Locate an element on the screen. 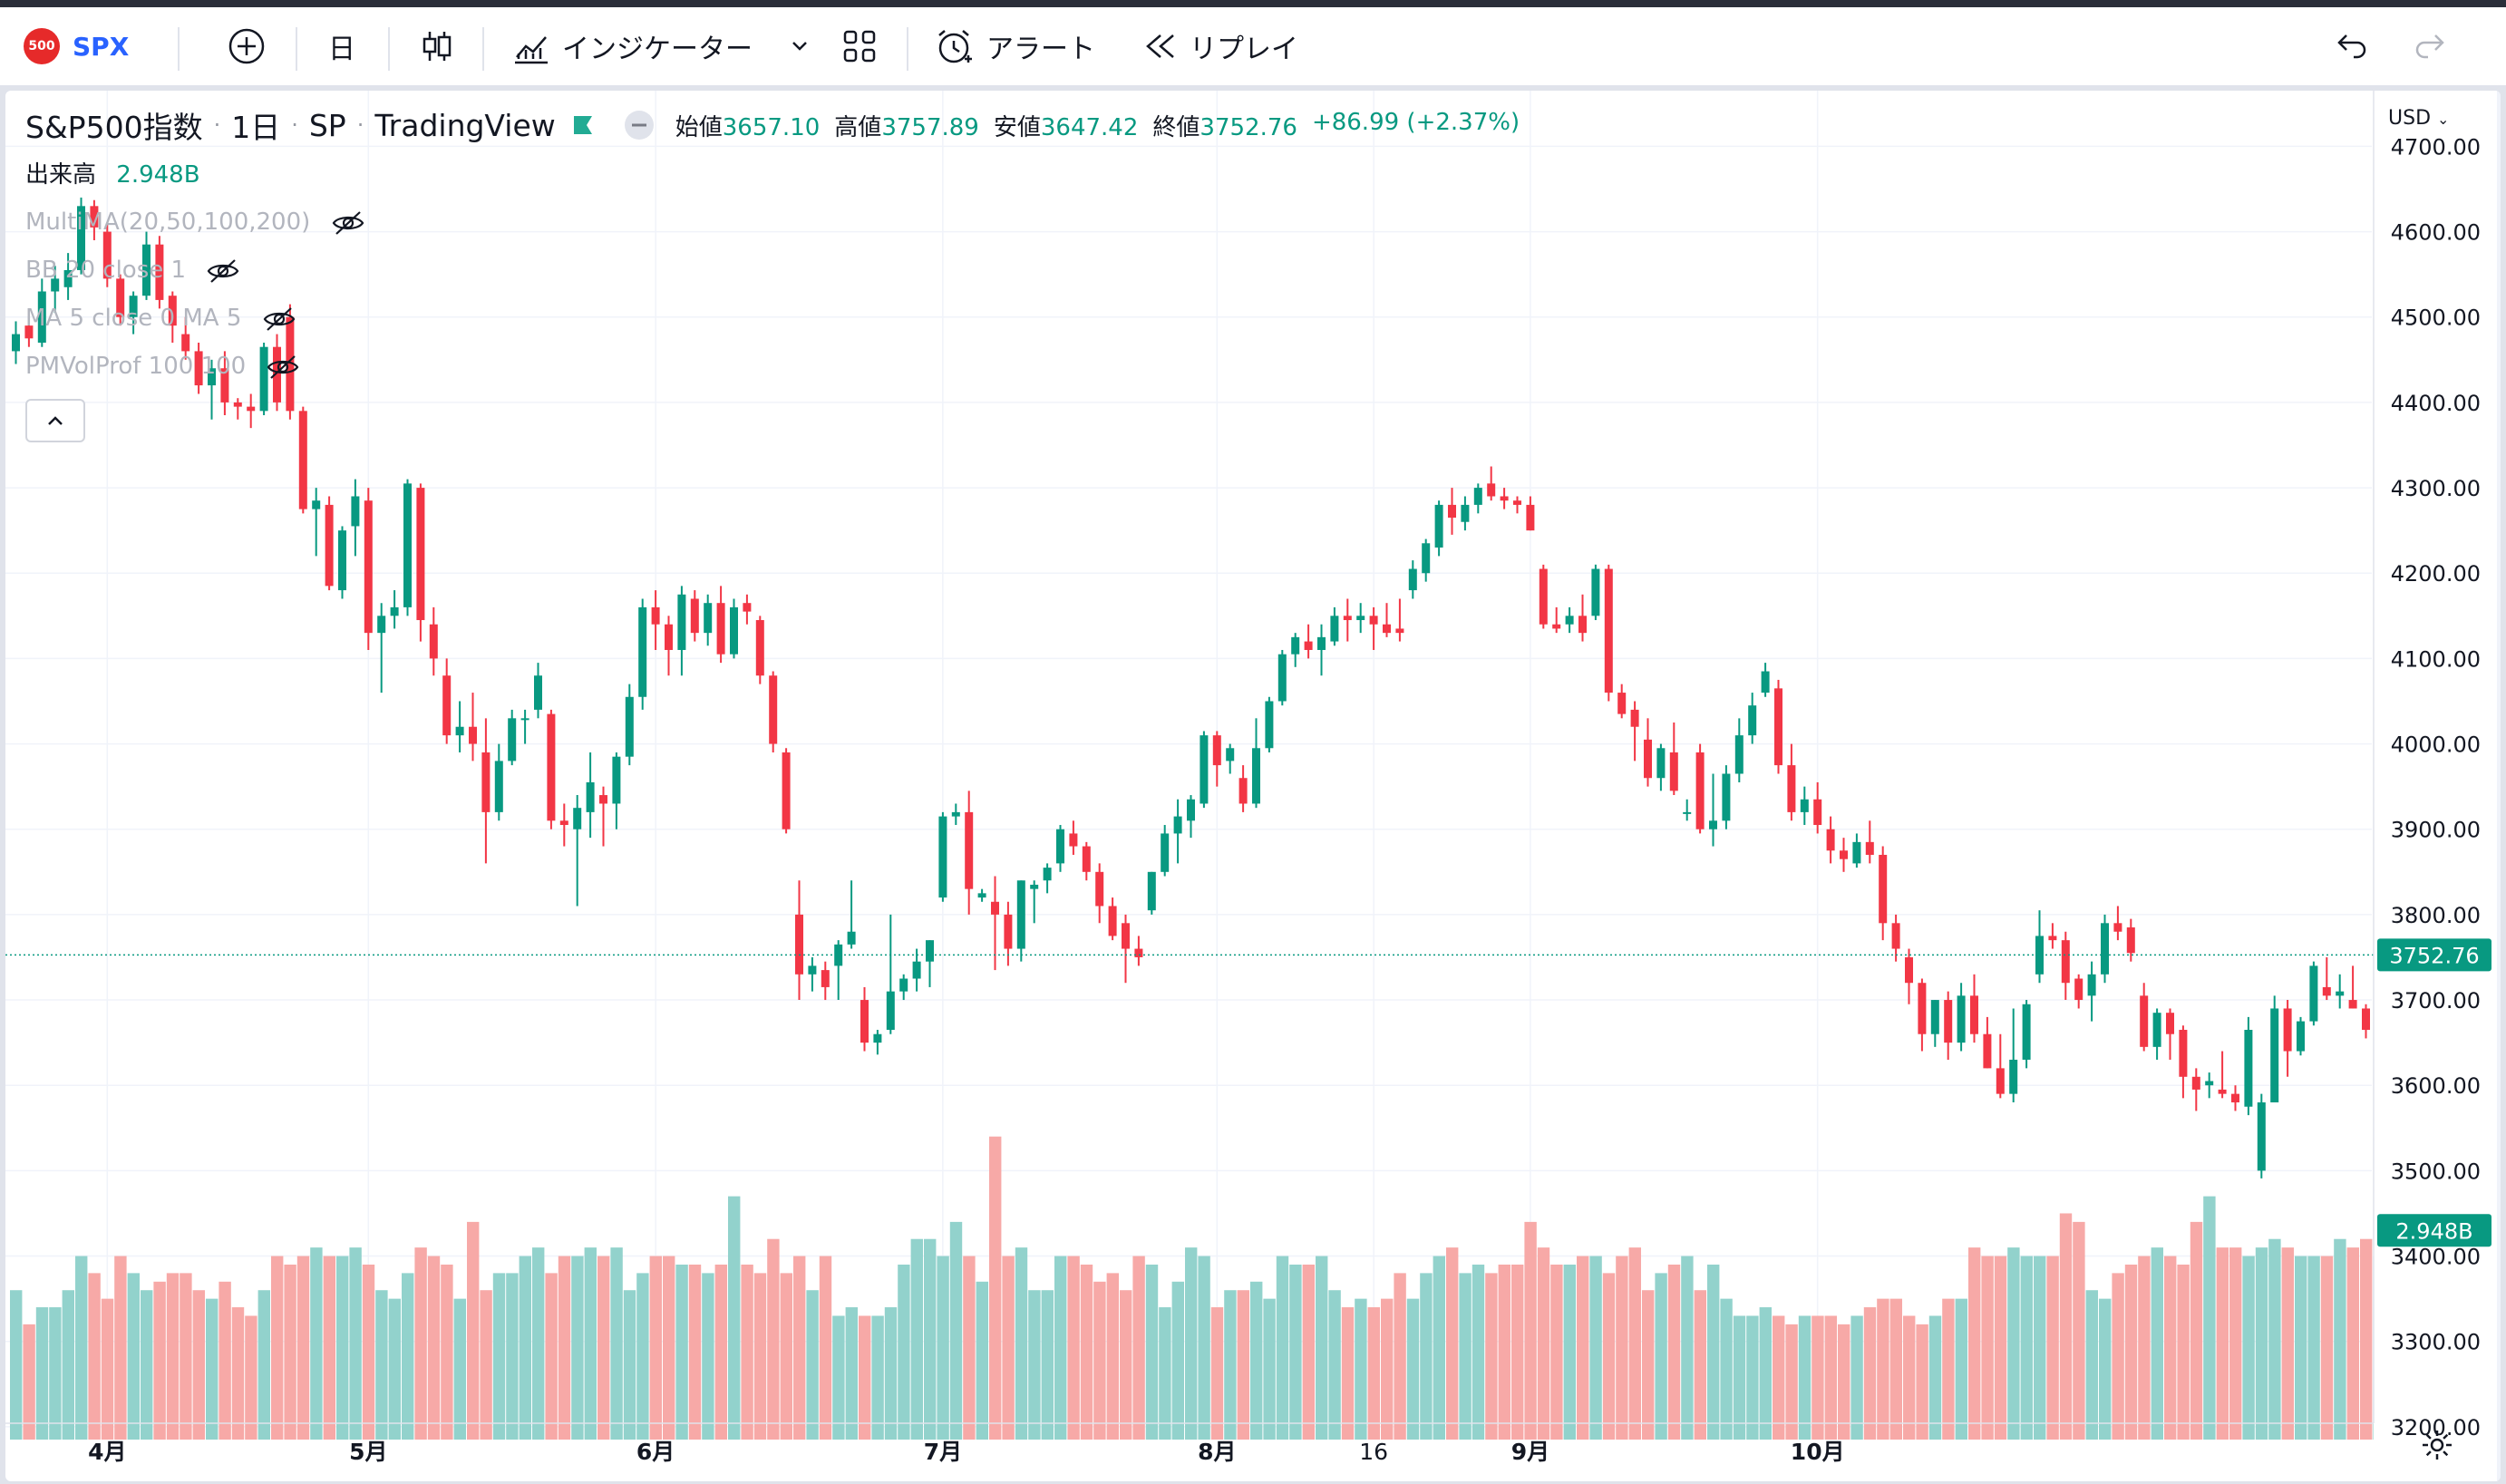 This screenshot has height=1484, width=2506. volume-value: 2.948B is located at coordinates (158, 175).